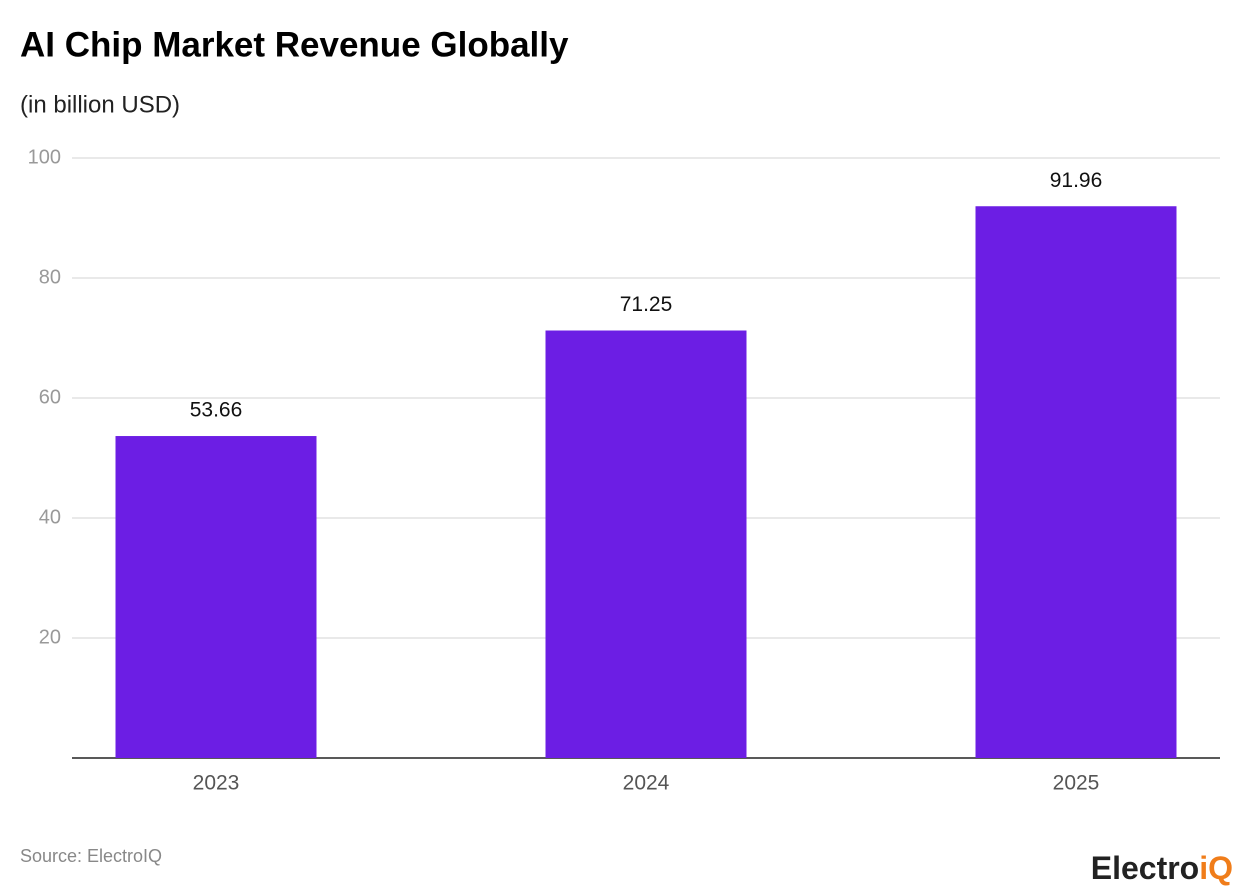 Image resolution: width=1240 pixels, height=890 pixels. What do you see at coordinates (1216, 868) in the screenshot?
I see `logo-accent: iQ` at bounding box center [1216, 868].